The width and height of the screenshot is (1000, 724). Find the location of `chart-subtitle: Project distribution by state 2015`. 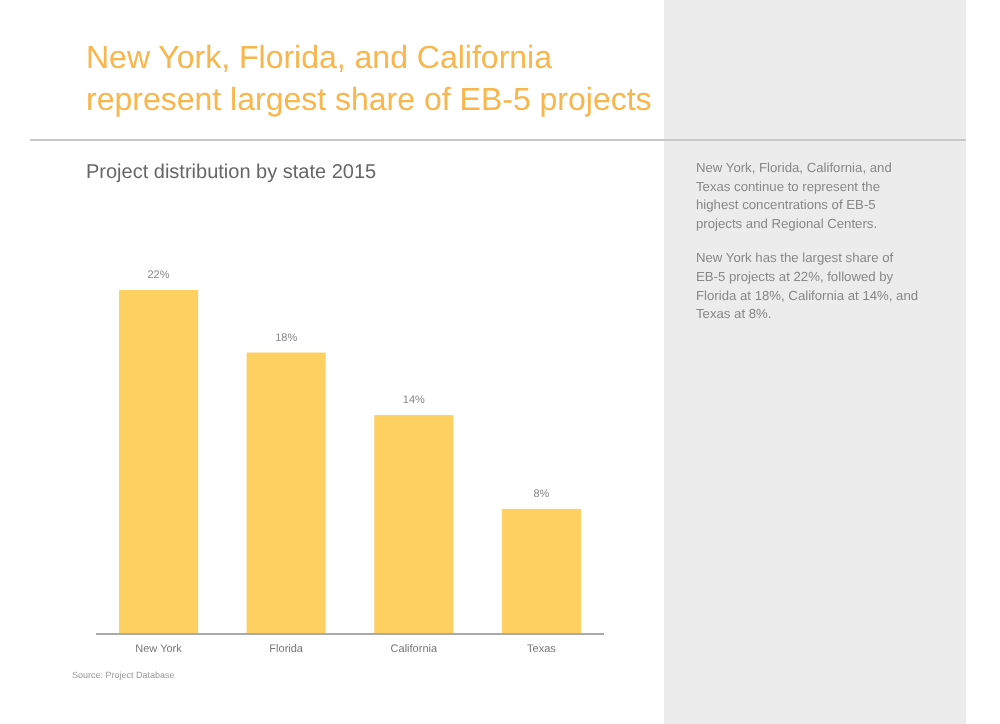

chart-subtitle: Project distribution by state 2015 is located at coordinates (232, 173).